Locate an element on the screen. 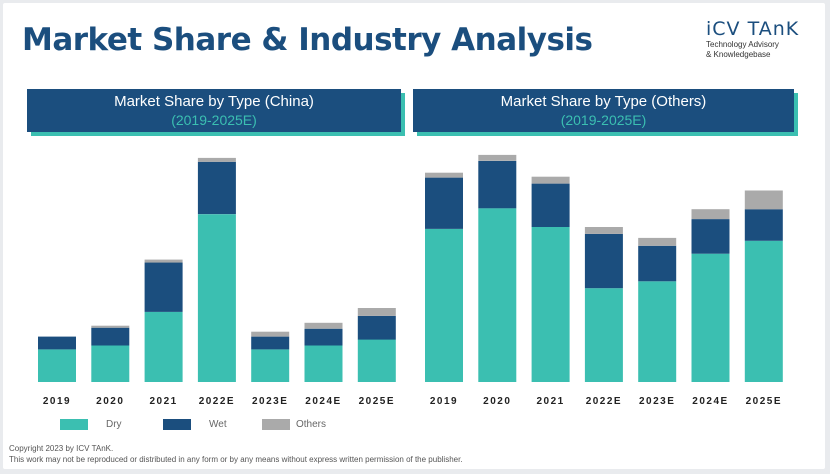  china-bar-wet-2024e is located at coordinates (323, 337).